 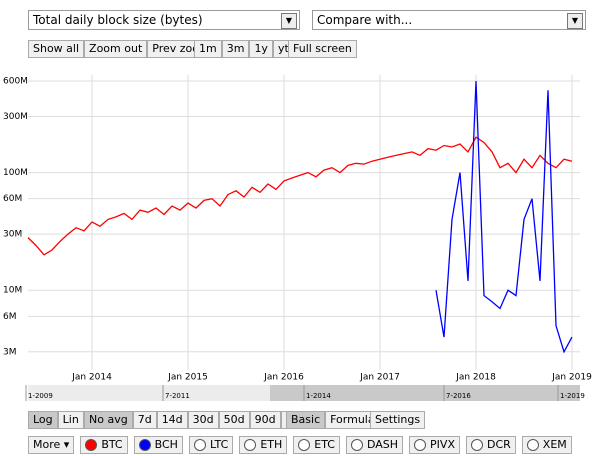 I want to click on button-label: 90d, so click(x=265, y=419).